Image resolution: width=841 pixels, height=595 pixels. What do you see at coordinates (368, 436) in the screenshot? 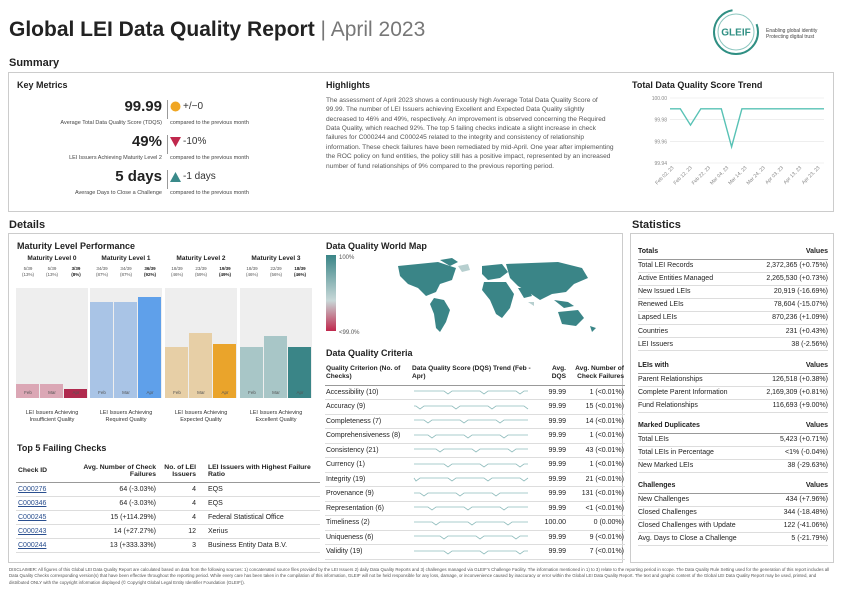
I see `criterion-cell: Comprehensiveness (8)` at bounding box center [368, 436].